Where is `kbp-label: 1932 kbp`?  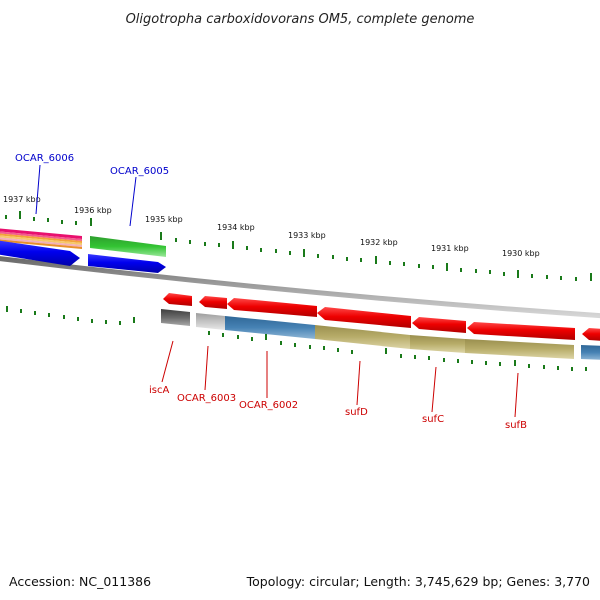 kbp-label: 1932 kbp is located at coordinates (379, 242).